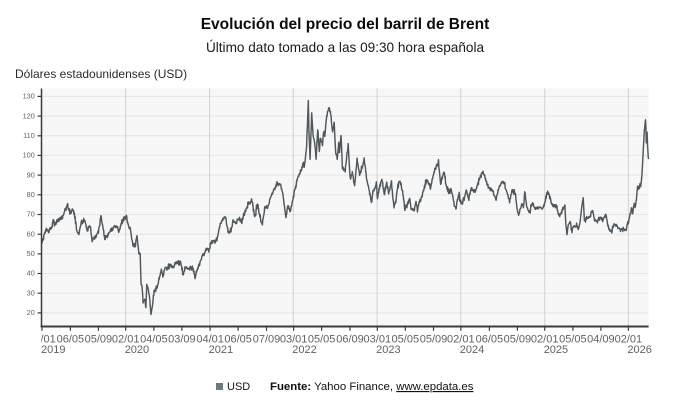  Describe the element at coordinates (31, 233) in the screenshot. I see `svg-text: 60` at that location.